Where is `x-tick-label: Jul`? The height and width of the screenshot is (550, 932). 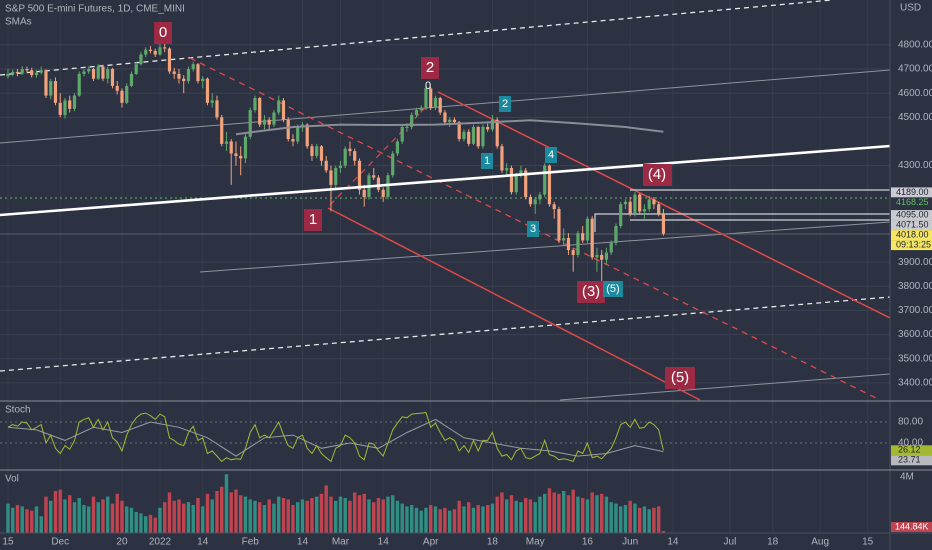 x-tick-label: Jul is located at coordinates (730, 542).